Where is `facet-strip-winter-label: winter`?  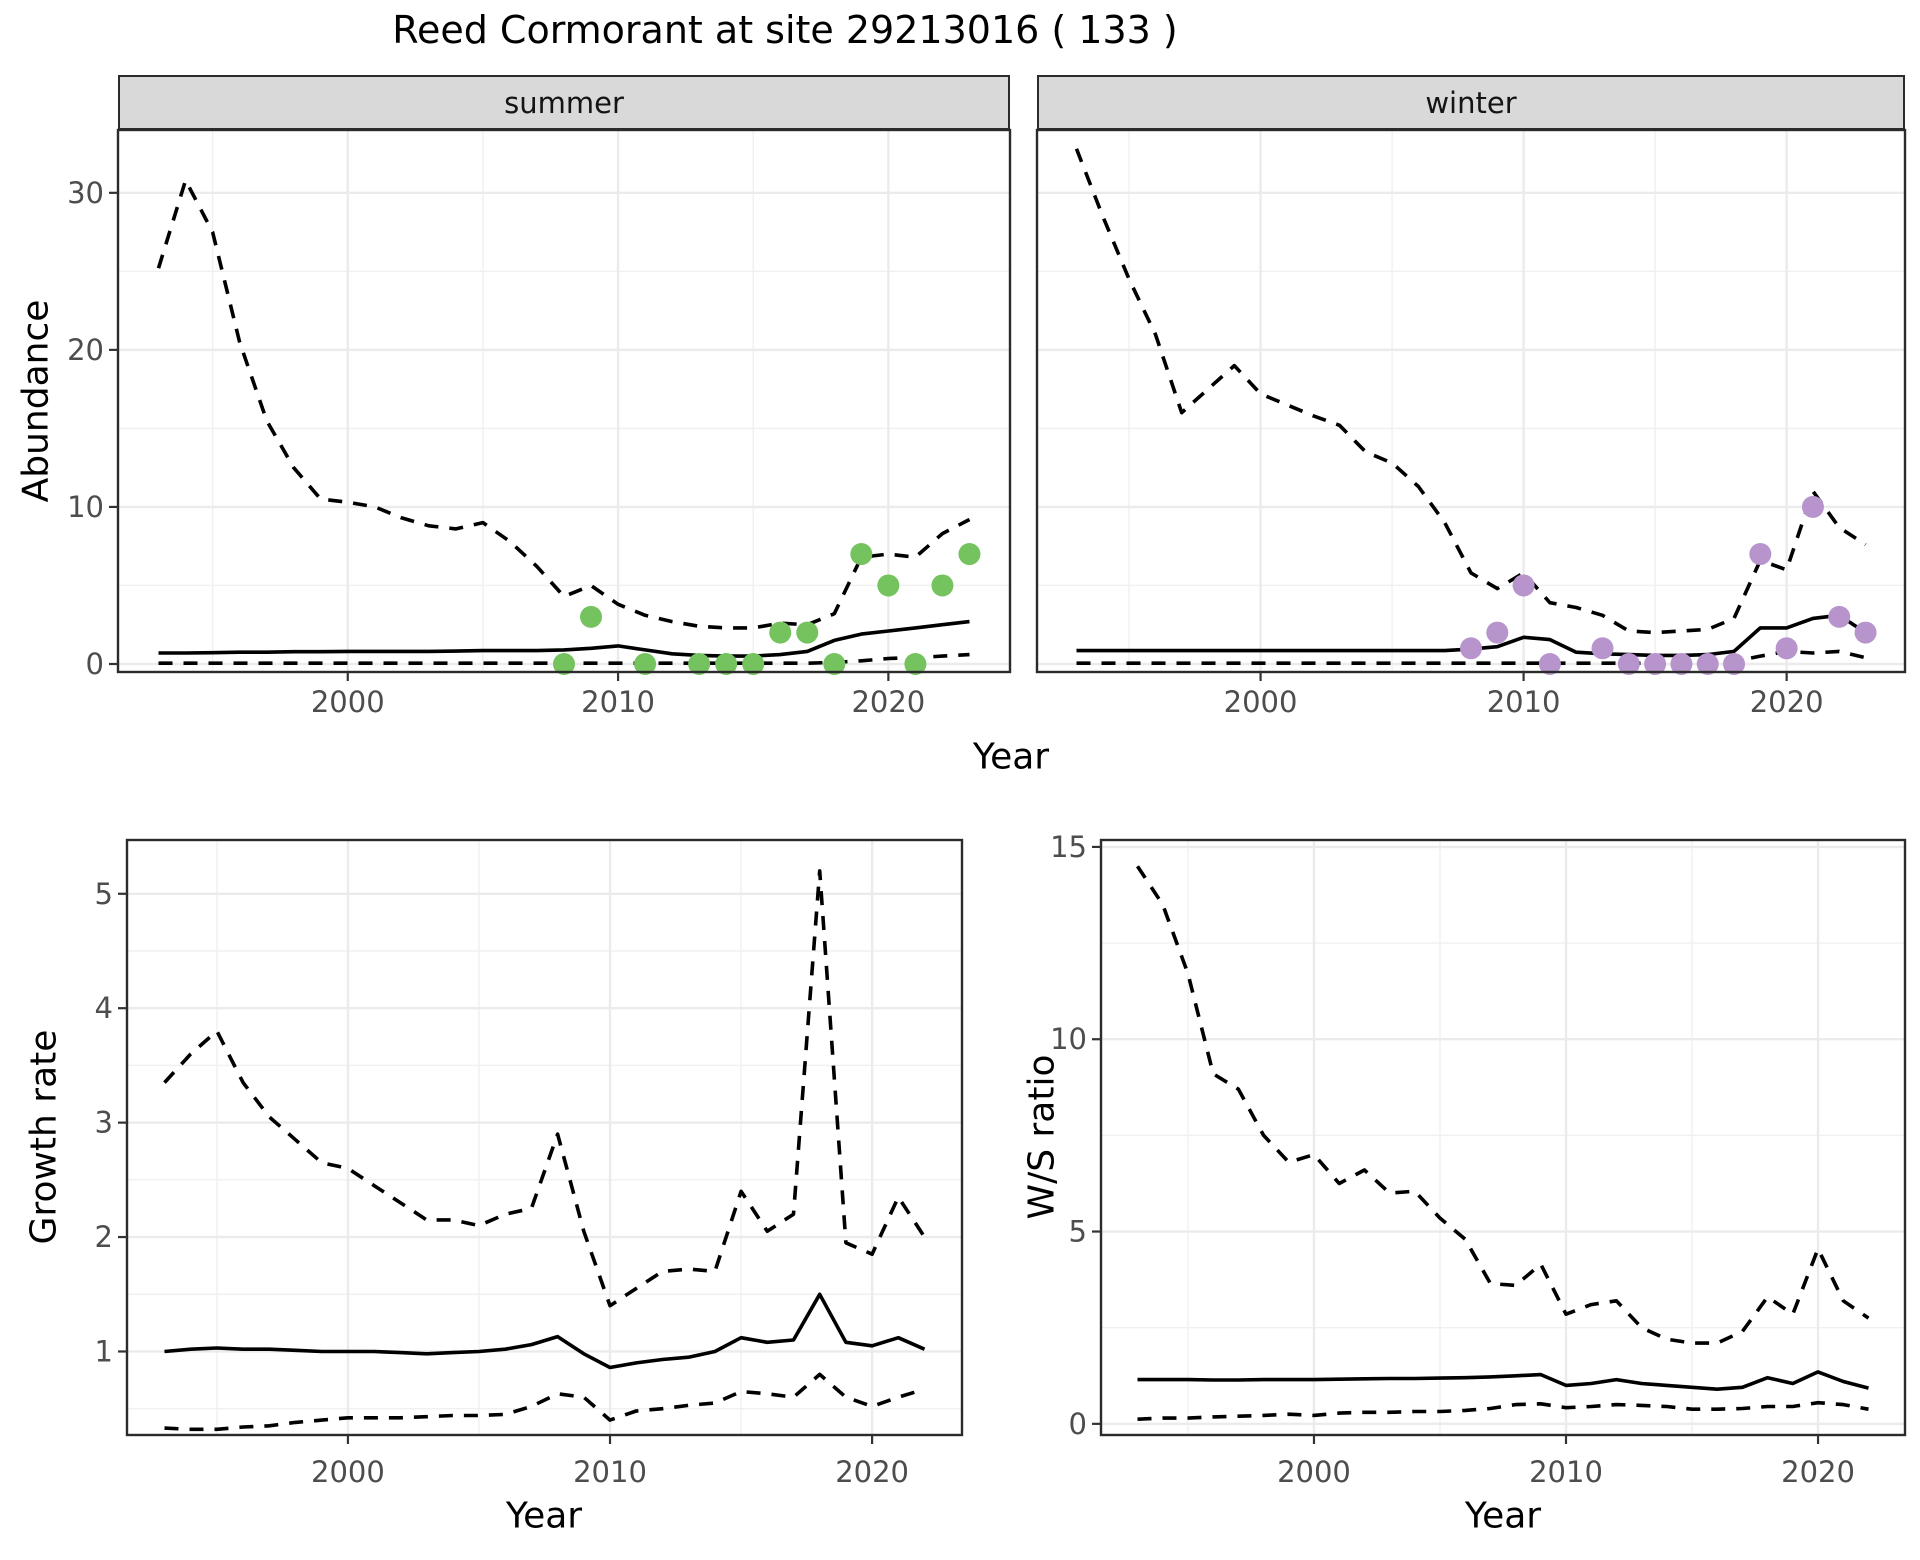
facet-strip-winter-label: winter is located at coordinates (1471, 102).